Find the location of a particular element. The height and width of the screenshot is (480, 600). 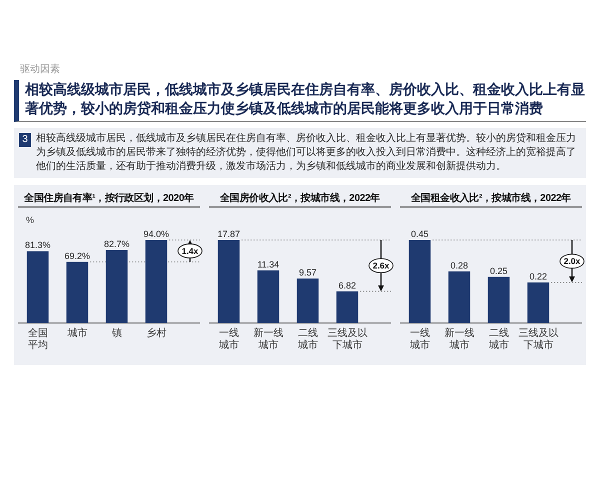

text: 驱动因素 is located at coordinates (40, 69).